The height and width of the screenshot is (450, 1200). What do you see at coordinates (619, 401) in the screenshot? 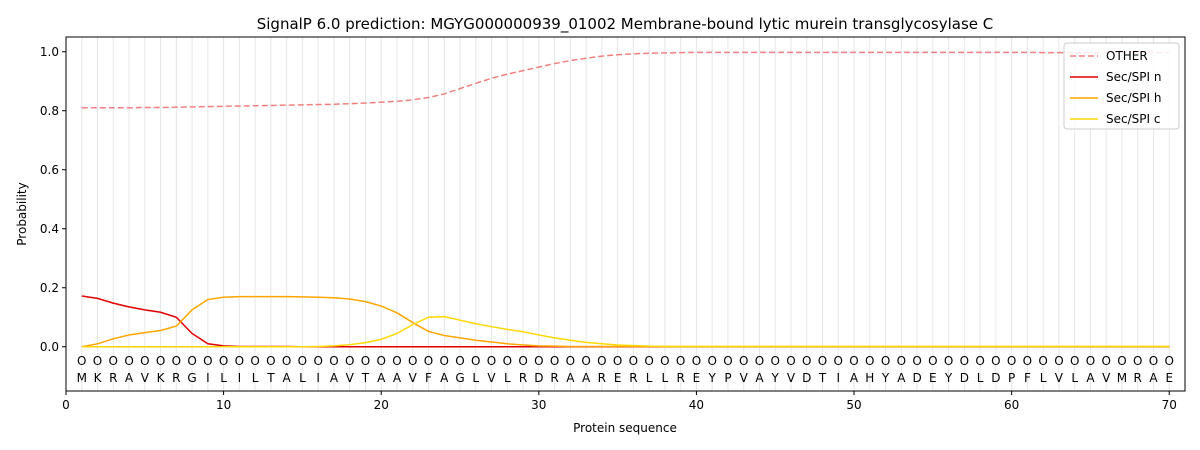
I see `x-axis-ticks: 0 10 20 30 40 50 60 70` at bounding box center [619, 401].